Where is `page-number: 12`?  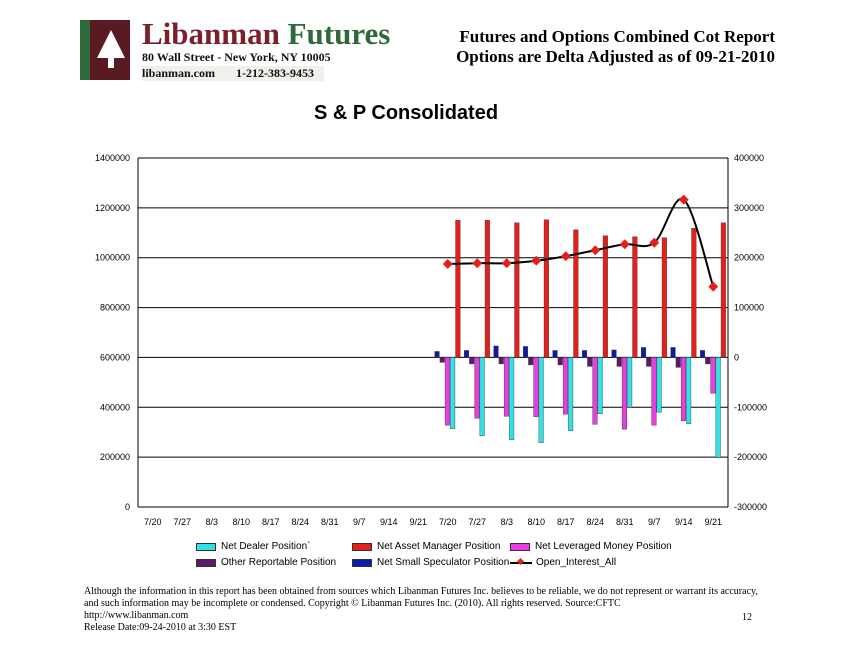
page-number: 12 is located at coordinates (747, 617).